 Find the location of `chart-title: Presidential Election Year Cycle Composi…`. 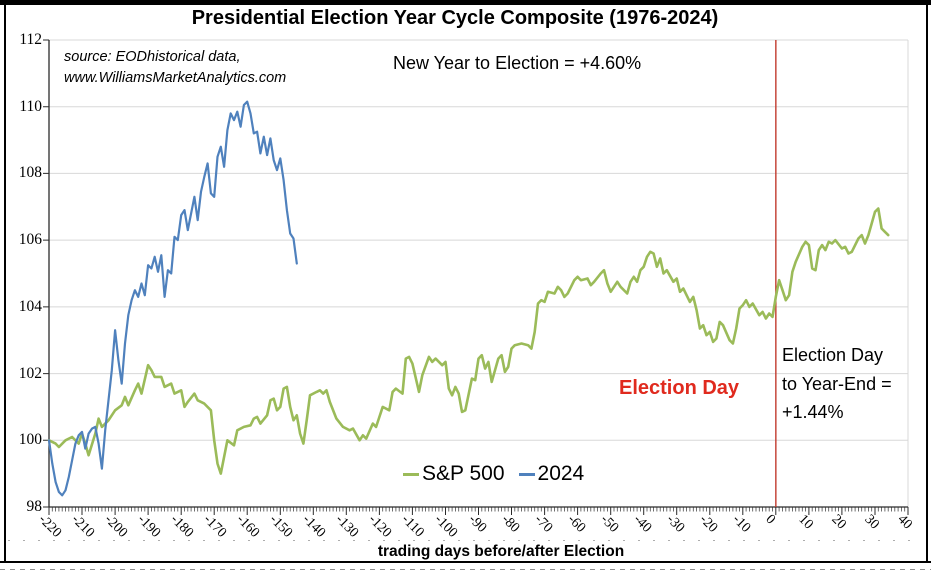

chart-title: Presidential Election Year Cycle Composi… is located at coordinates (455, 18).